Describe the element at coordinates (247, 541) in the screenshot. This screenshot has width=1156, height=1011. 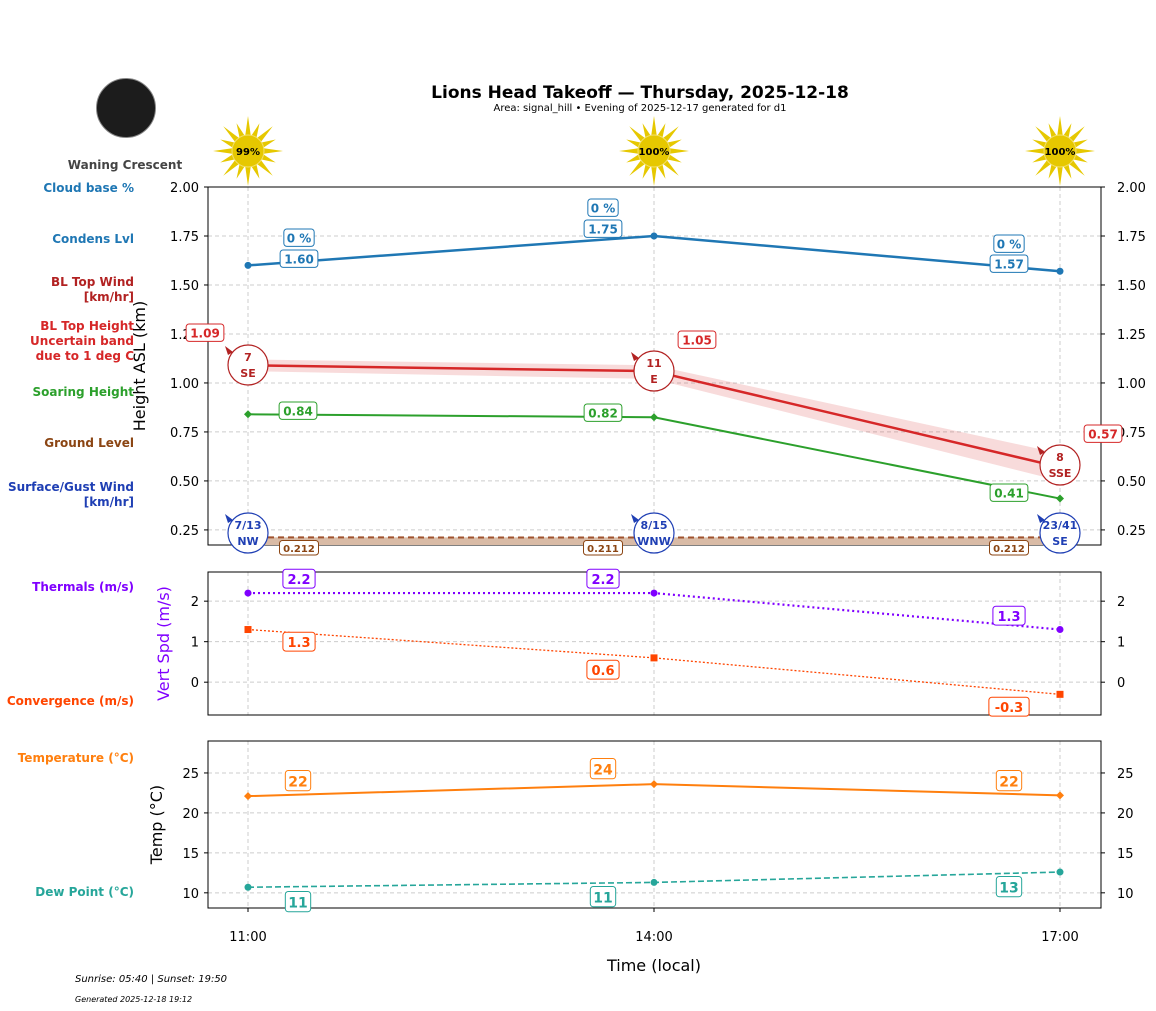
I see `wind-direction: NW` at that location.